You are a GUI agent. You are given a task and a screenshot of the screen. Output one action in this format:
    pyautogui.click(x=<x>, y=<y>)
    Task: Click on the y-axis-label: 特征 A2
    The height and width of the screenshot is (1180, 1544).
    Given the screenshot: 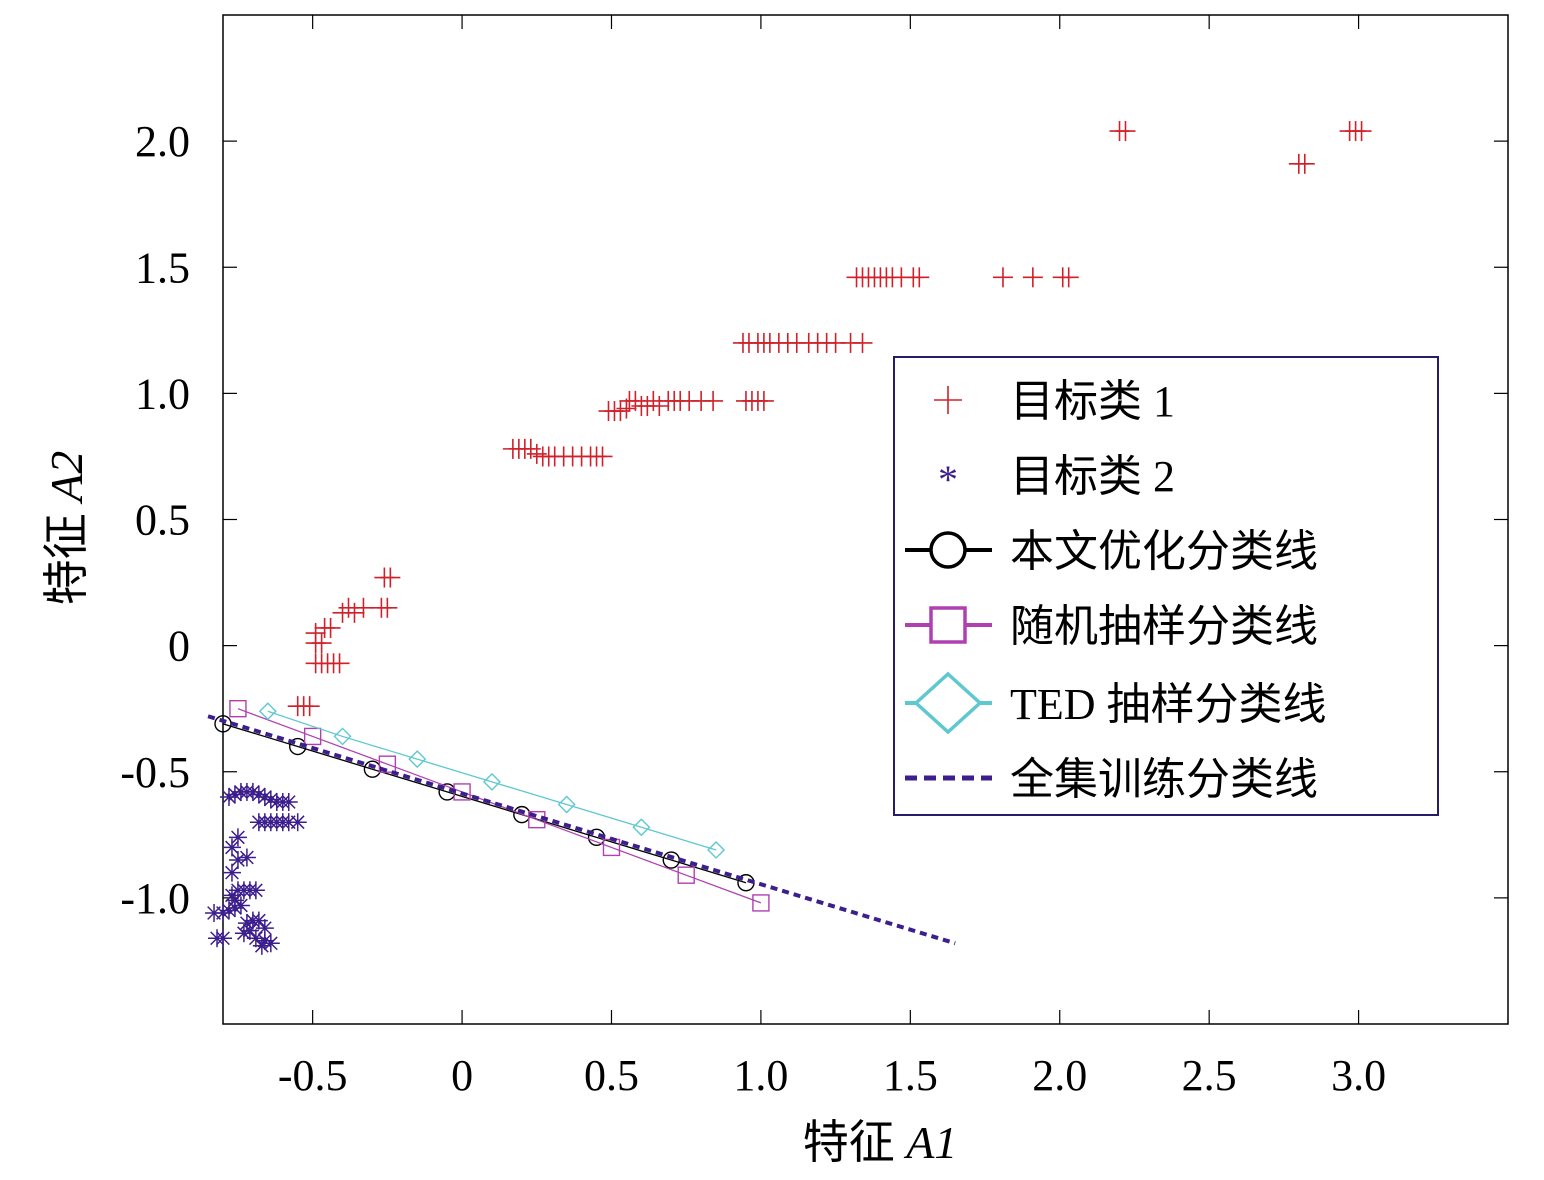 What is the action you would take?
    pyautogui.click(x=66, y=528)
    